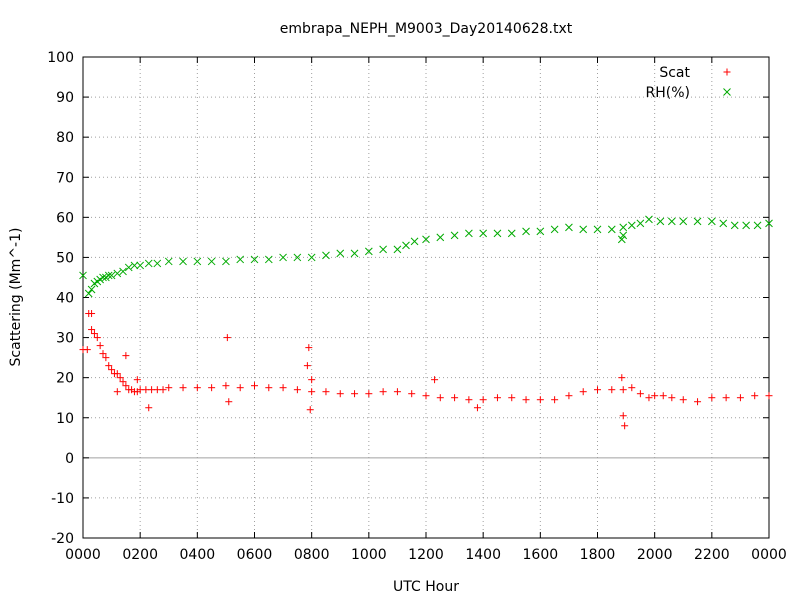 This screenshot has width=800, height=600. What do you see at coordinates (727, 92) in the screenshot?
I see `legend-marker` at bounding box center [727, 92].